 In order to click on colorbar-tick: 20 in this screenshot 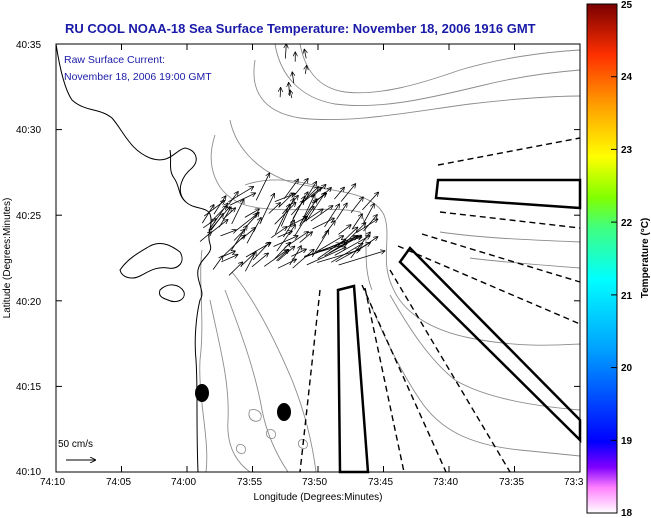, I will do `click(627, 368)`.